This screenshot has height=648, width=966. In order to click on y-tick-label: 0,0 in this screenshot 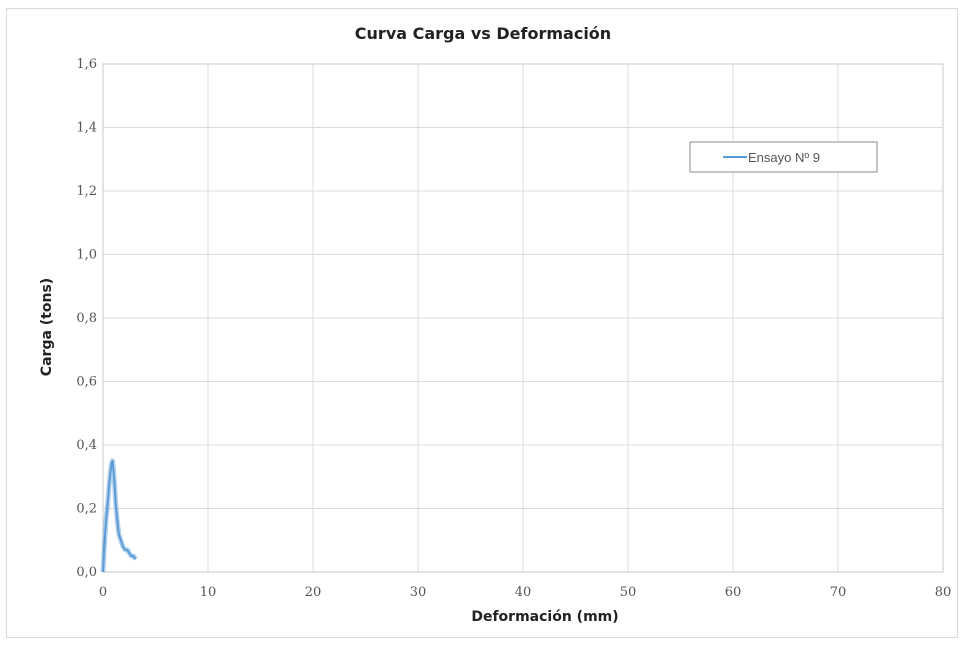, I will do `click(86, 572)`.